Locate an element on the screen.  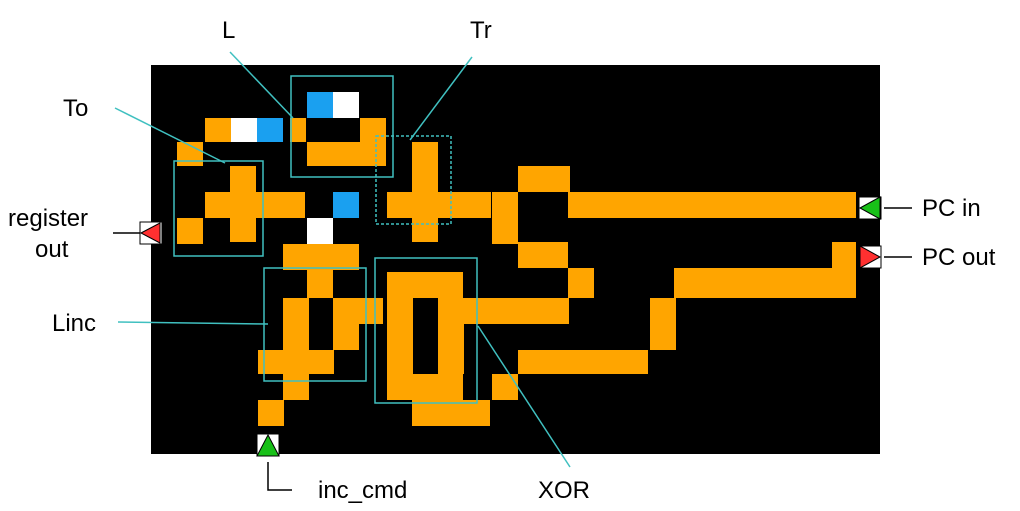
label-xor: XOR is located at coordinates (564, 490).